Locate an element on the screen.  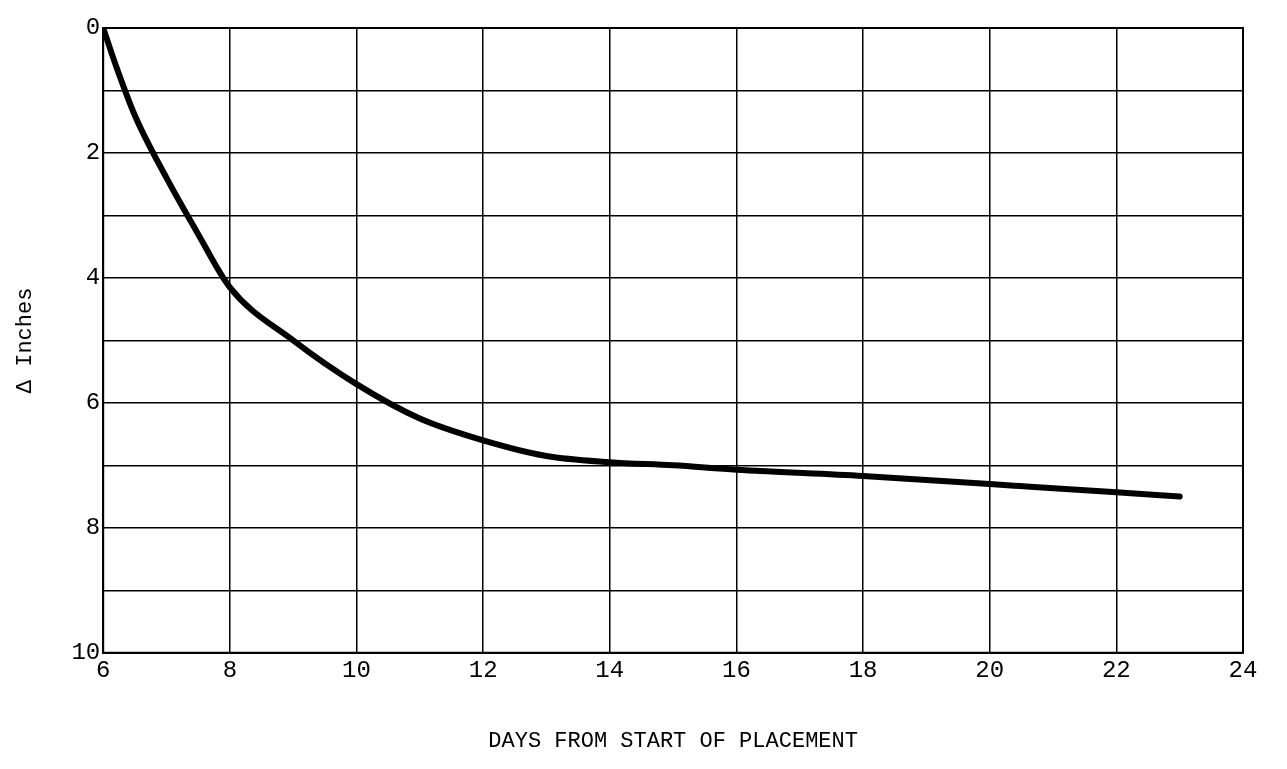
x-axis-title: DAYS FROM START OF PLACEMENT is located at coordinates (673, 741).